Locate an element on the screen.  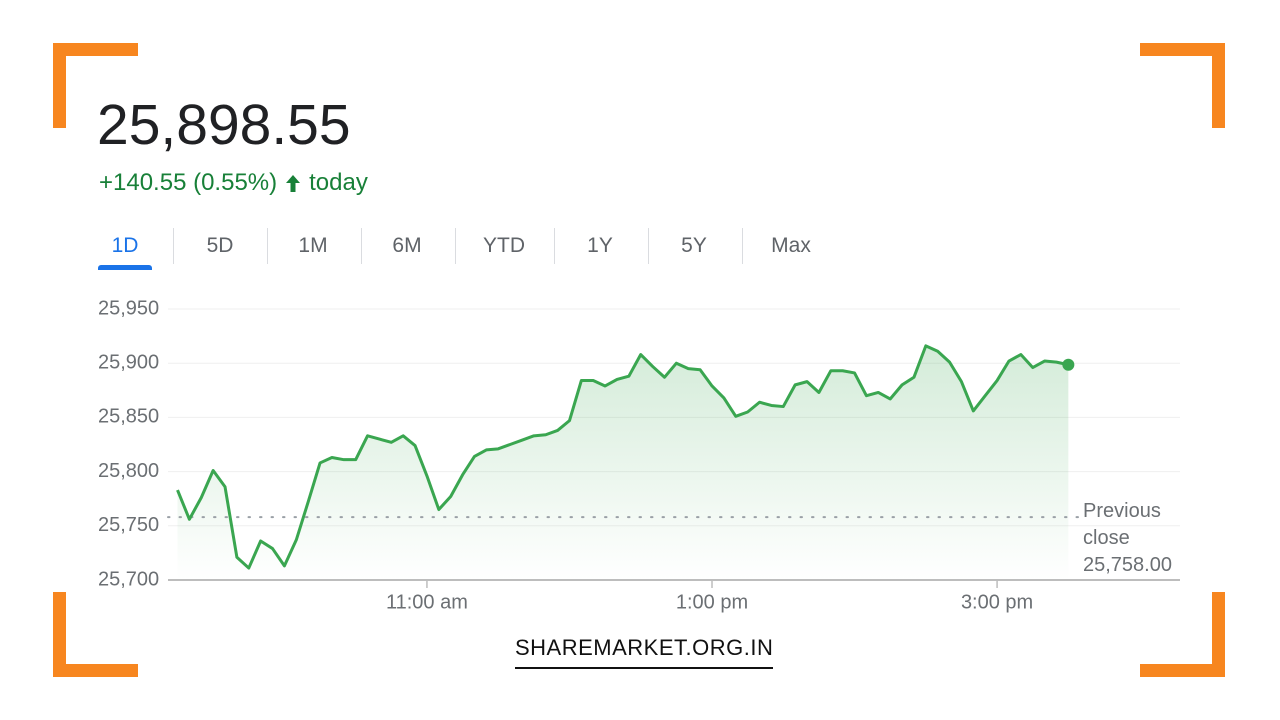
x-tick-label: 11:00 am is located at coordinates (427, 602).